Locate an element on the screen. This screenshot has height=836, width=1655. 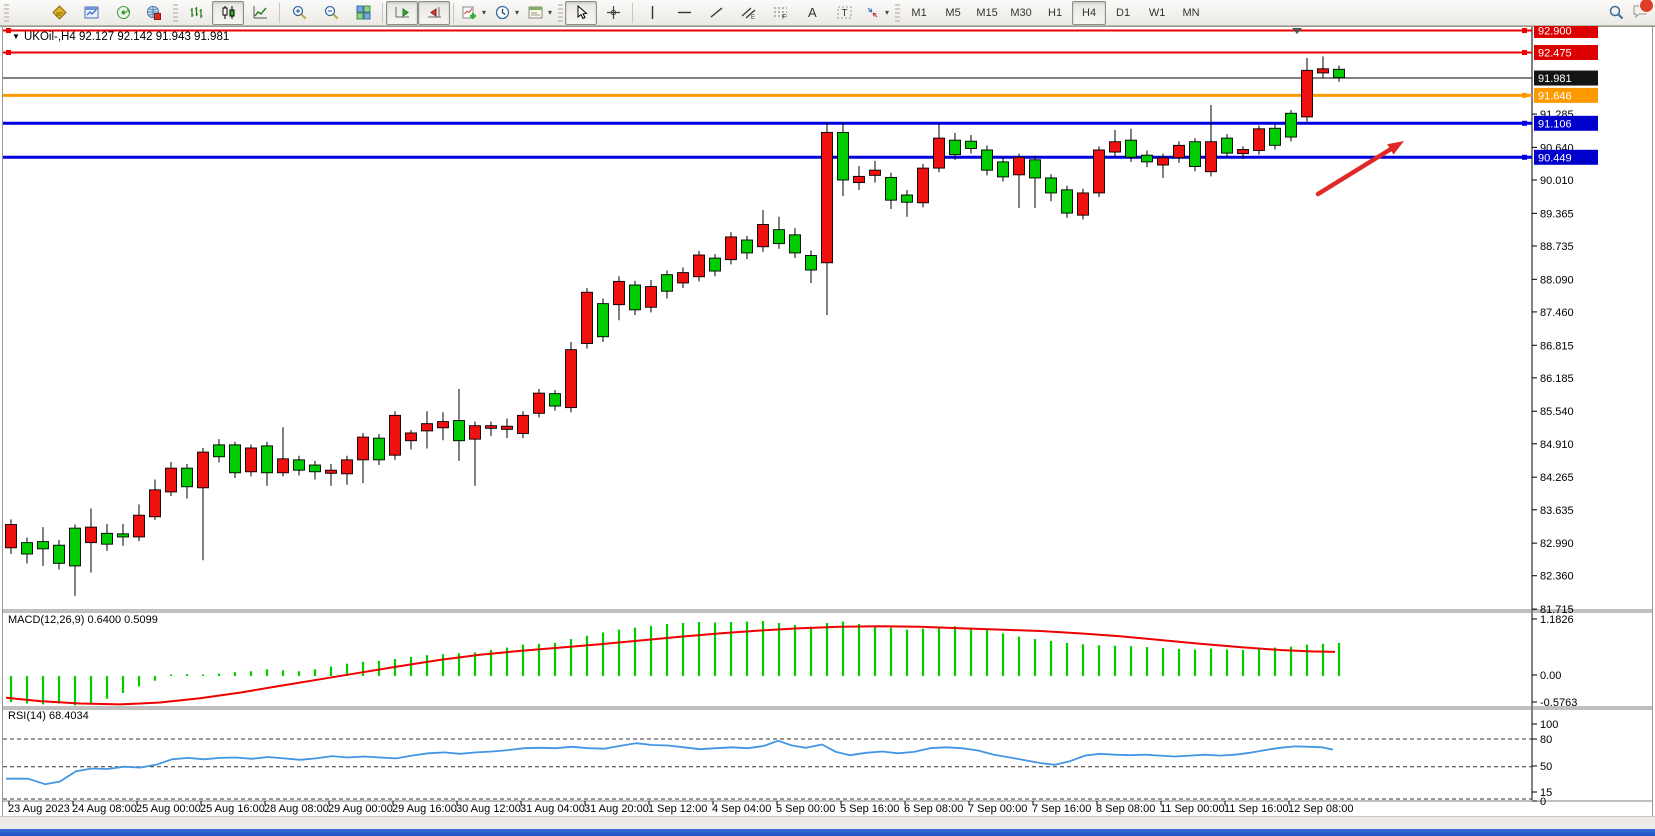
text-icon: A is located at coordinates (812, 12).